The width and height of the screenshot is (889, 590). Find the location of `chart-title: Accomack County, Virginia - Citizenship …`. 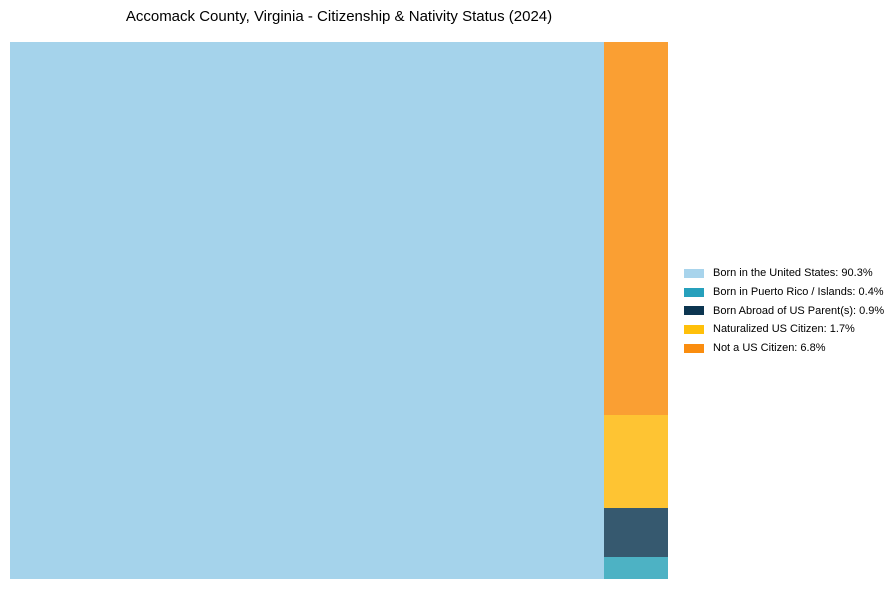

chart-title: Accomack County, Virginia - Citizenship … is located at coordinates (339, 16).